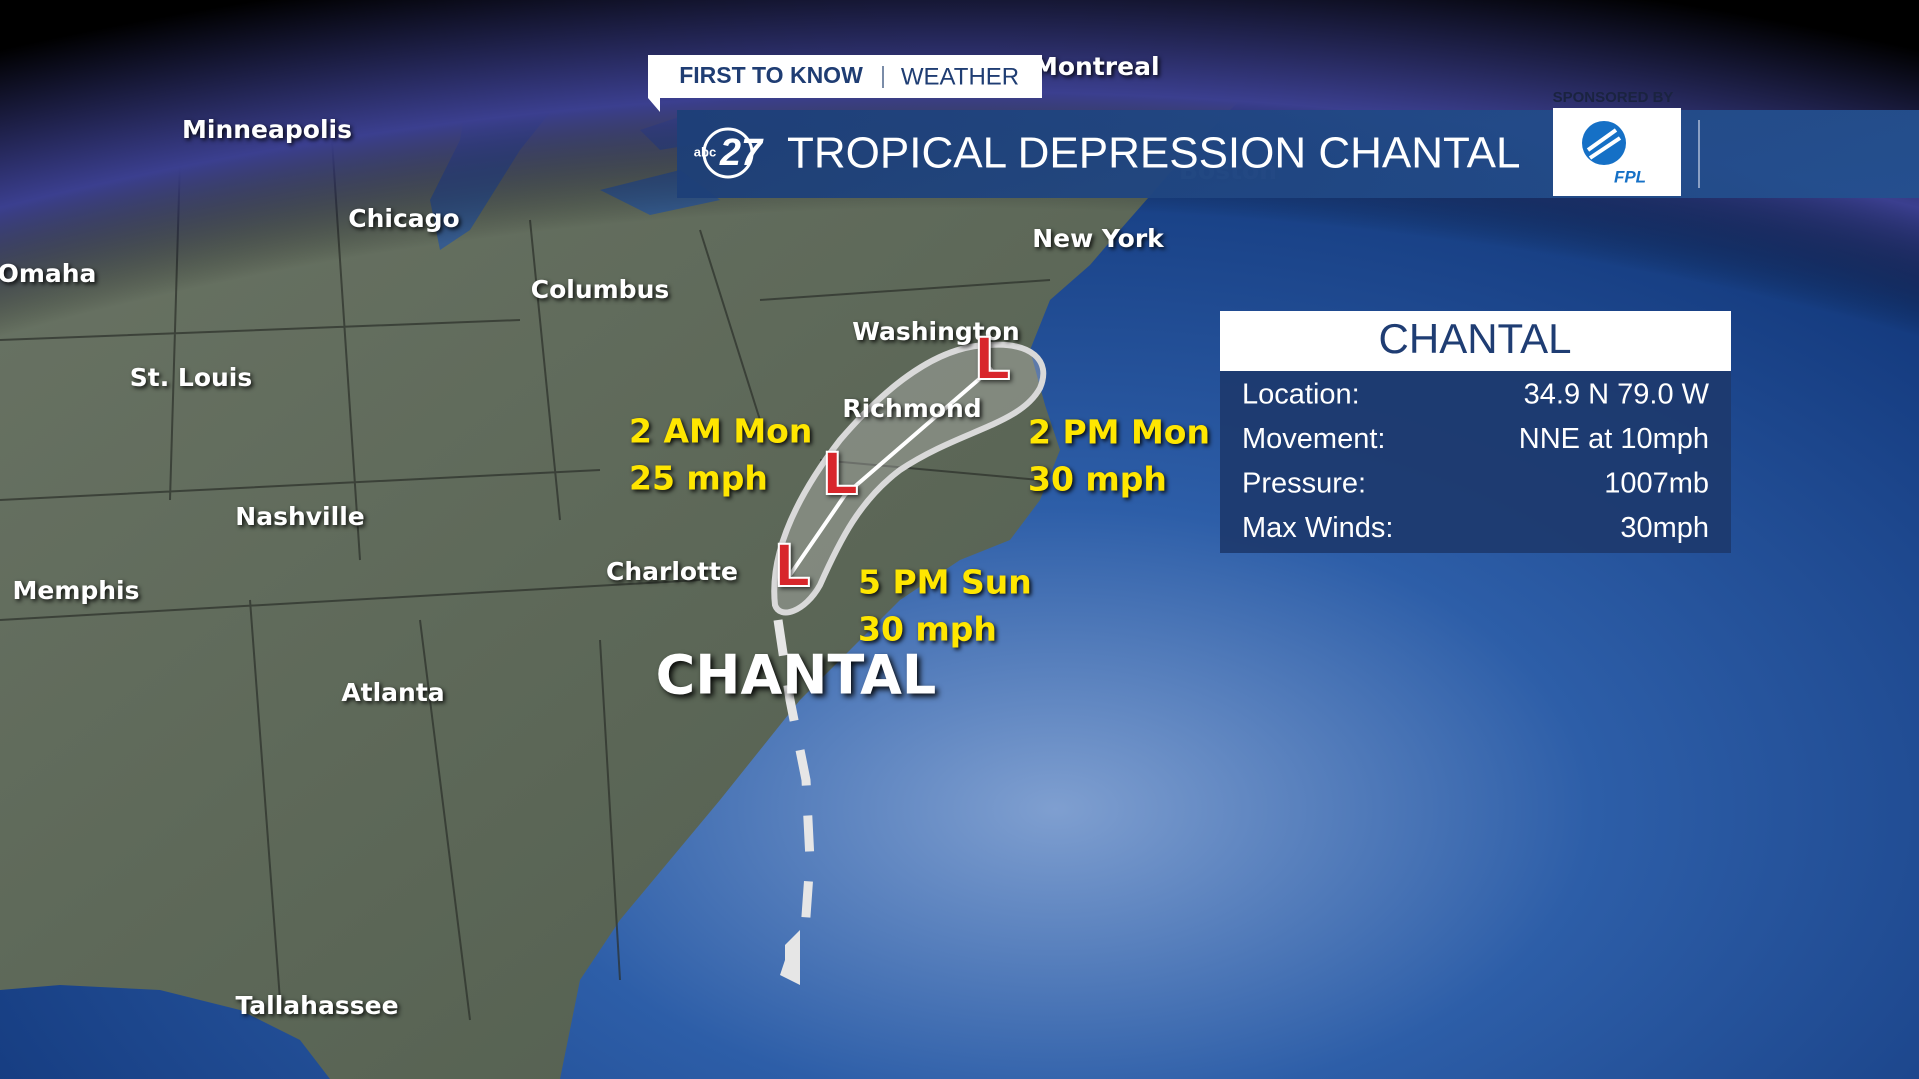  Describe the element at coordinates (1664, 528) in the screenshot. I see `info-value: 30mph` at that location.